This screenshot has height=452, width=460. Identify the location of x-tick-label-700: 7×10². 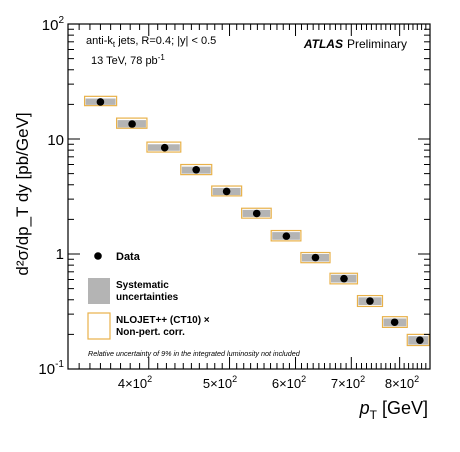
(348, 382).